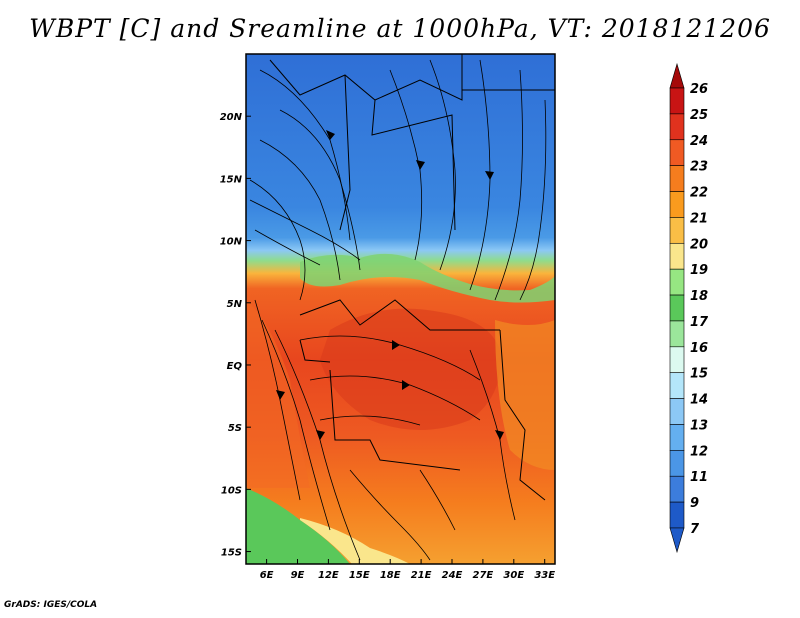 This screenshot has height=618, width=800. What do you see at coordinates (699, 193) in the screenshot?
I see `colorbar-label: 22` at bounding box center [699, 193].